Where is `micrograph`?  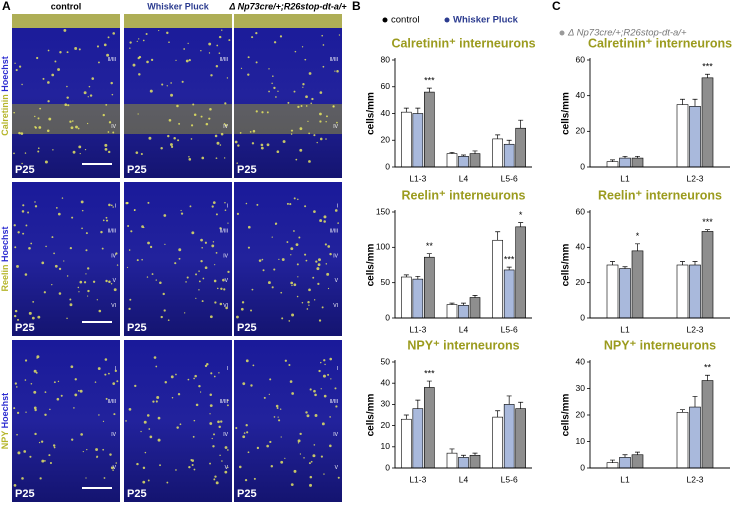
micrograph is located at coordinates (66, 96).